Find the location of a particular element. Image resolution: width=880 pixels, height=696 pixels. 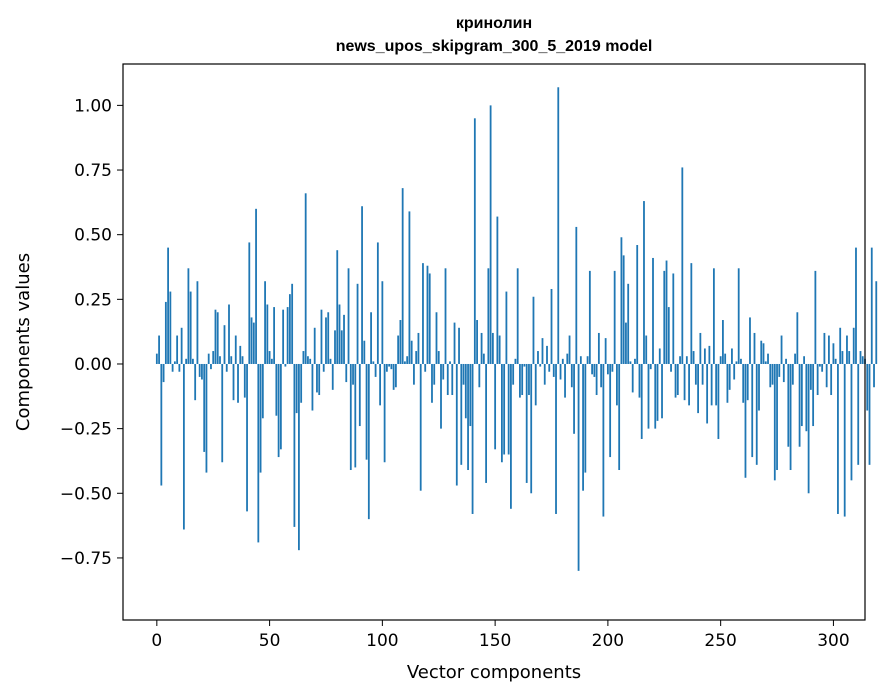

y-axis-label: Components values is located at coordinates (23, 342).